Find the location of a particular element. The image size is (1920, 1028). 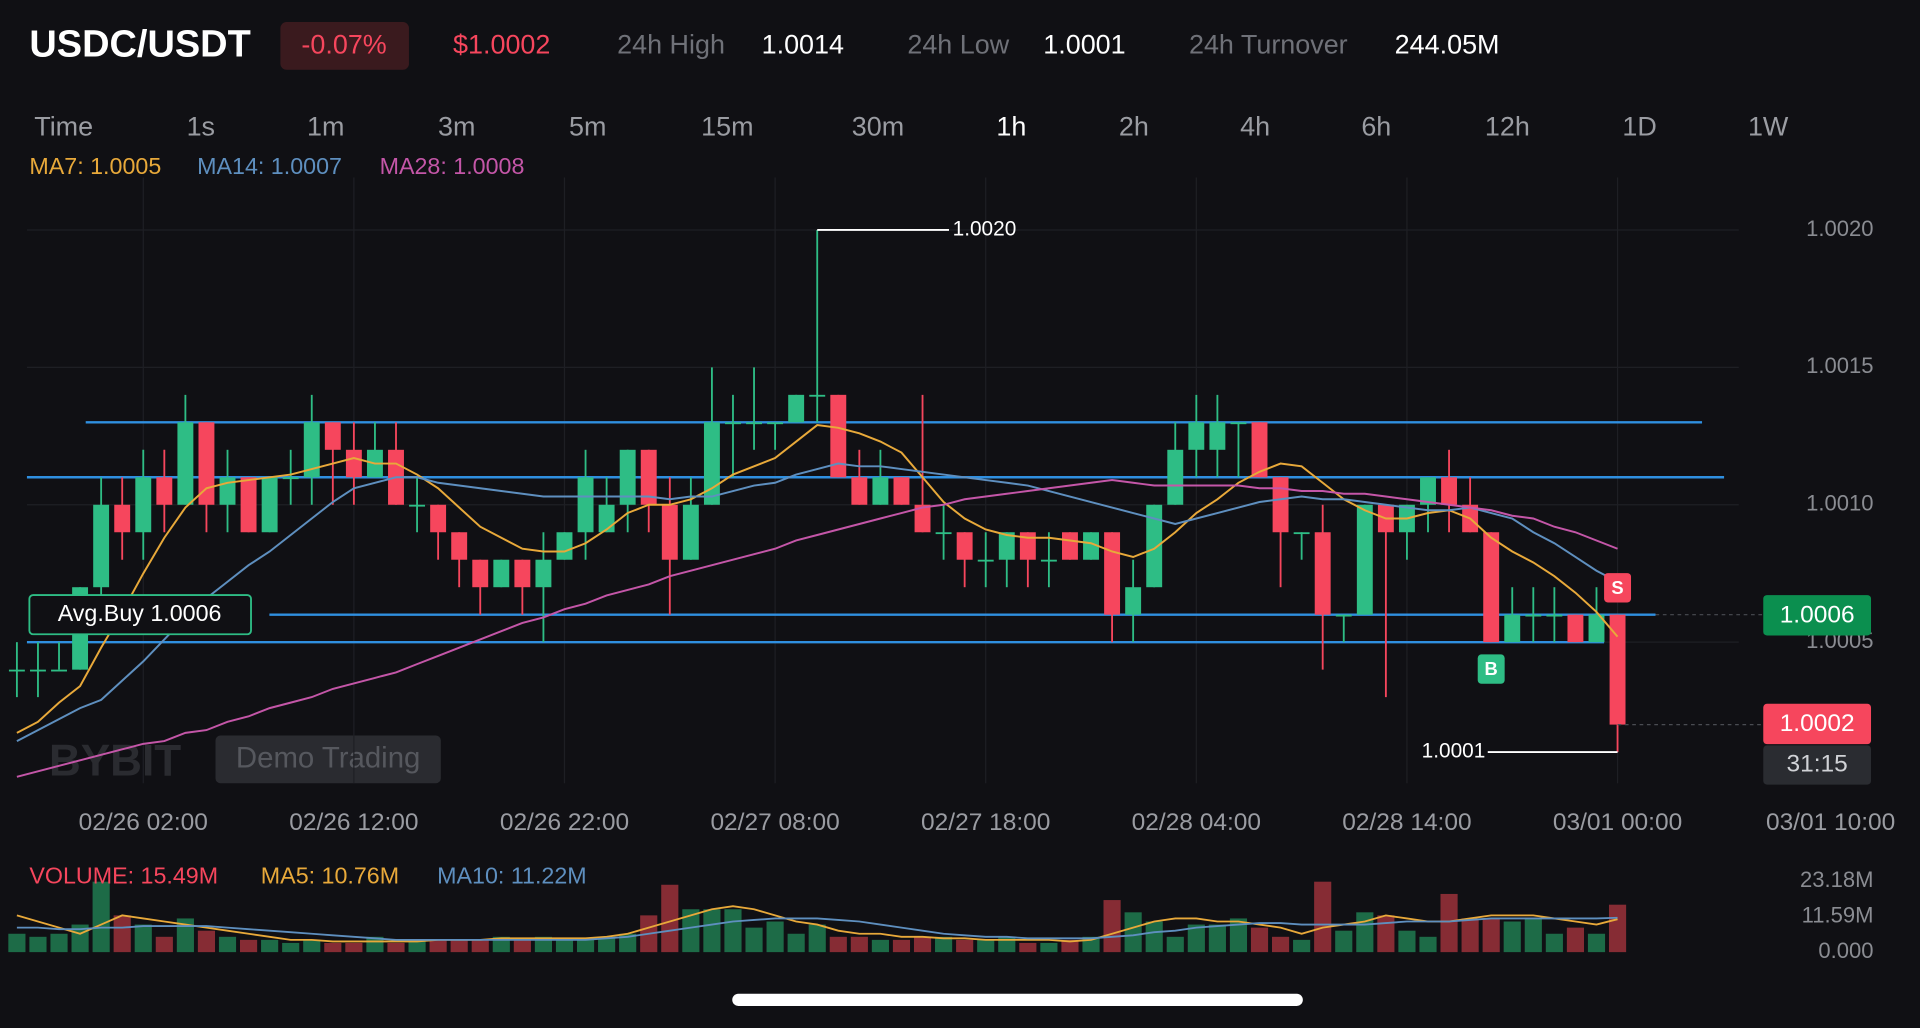

x-tick-label: 02/27 08:00 is located at coordinates (774, 822).